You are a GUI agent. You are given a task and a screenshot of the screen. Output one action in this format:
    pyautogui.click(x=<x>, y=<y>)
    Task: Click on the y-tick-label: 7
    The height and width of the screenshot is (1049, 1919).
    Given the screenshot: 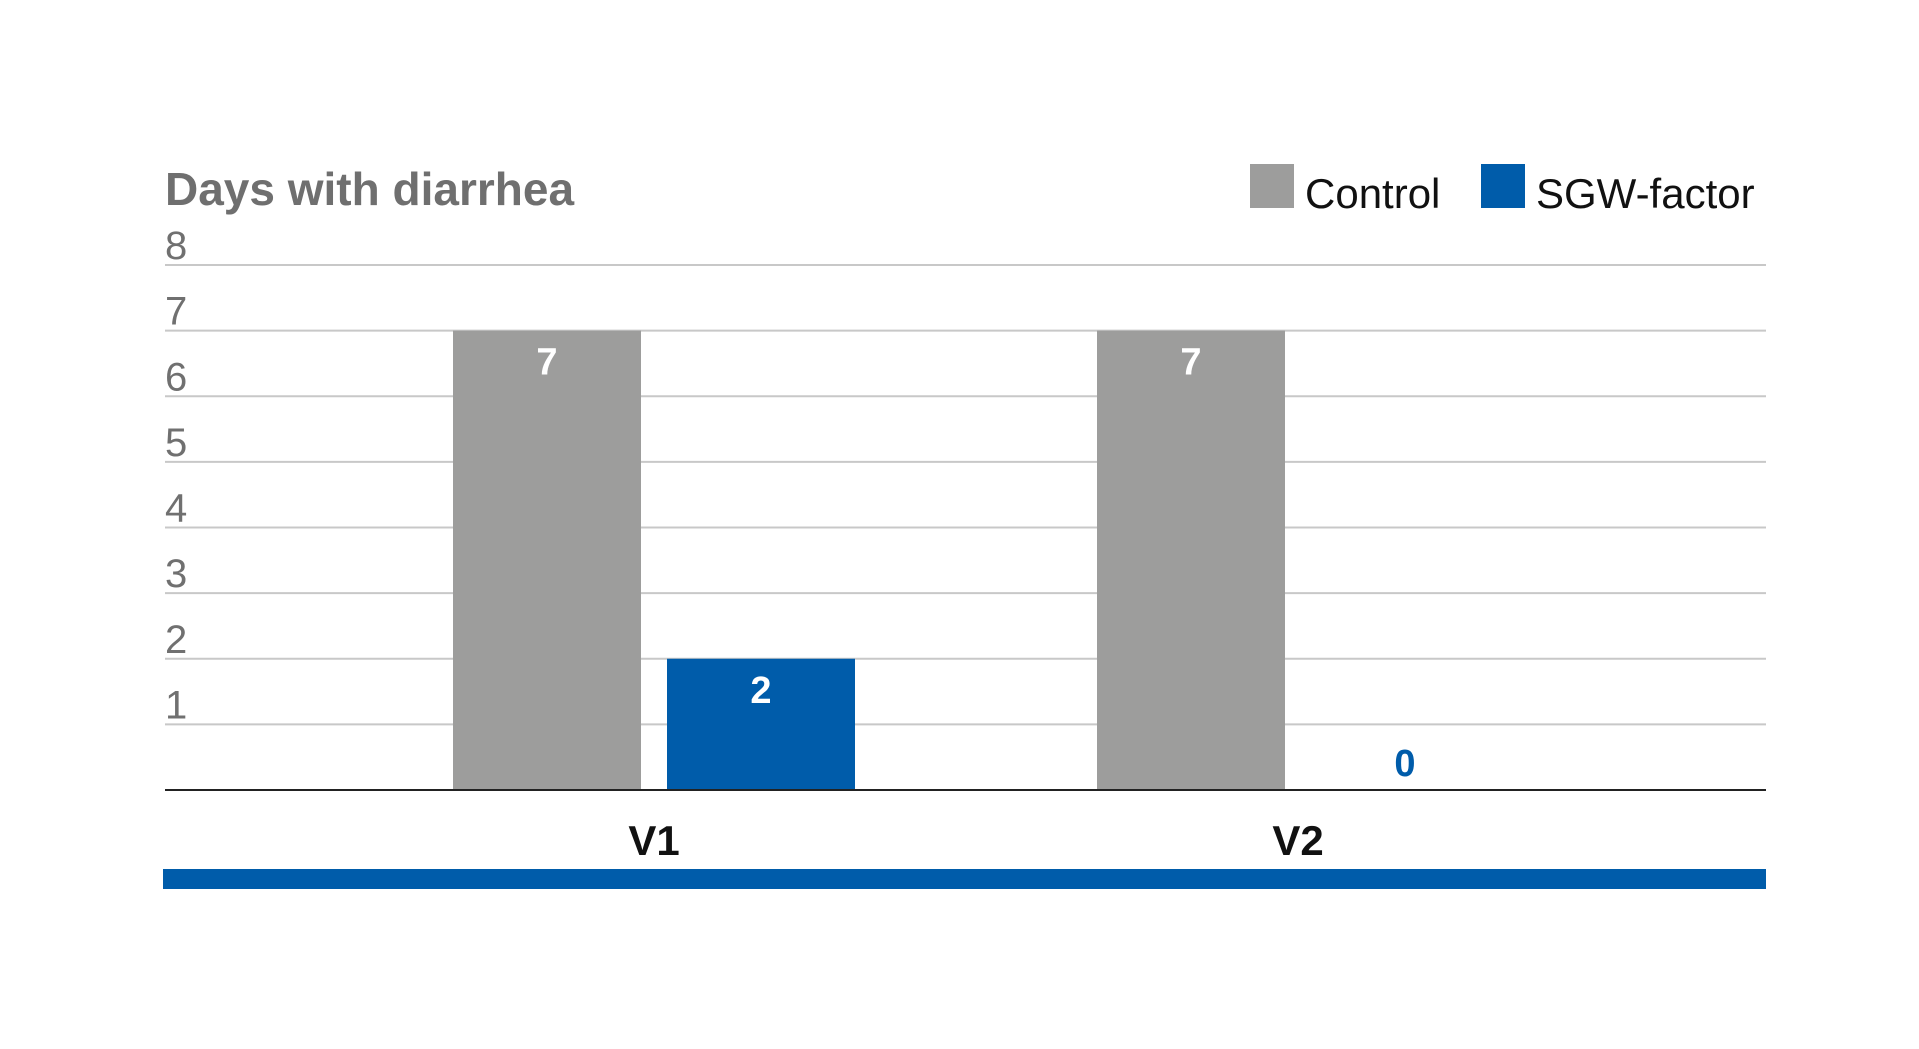 What is the action you would take?
    pyautogui.click(x=176, y=312)
    